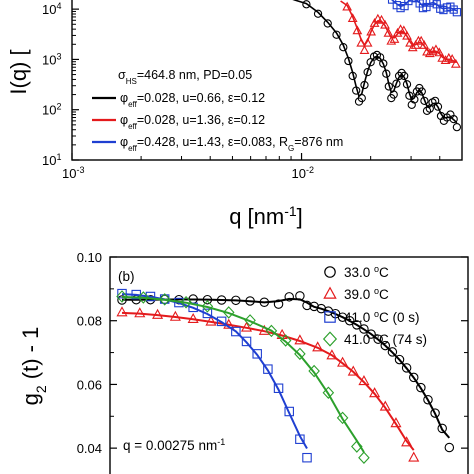 Image resolution: width=474 pixels, height=474 pixels. What do you see at coordinates (330, 272) in the screenshot?
I see `legend-marker-circle` at bounding box center [330, 272].